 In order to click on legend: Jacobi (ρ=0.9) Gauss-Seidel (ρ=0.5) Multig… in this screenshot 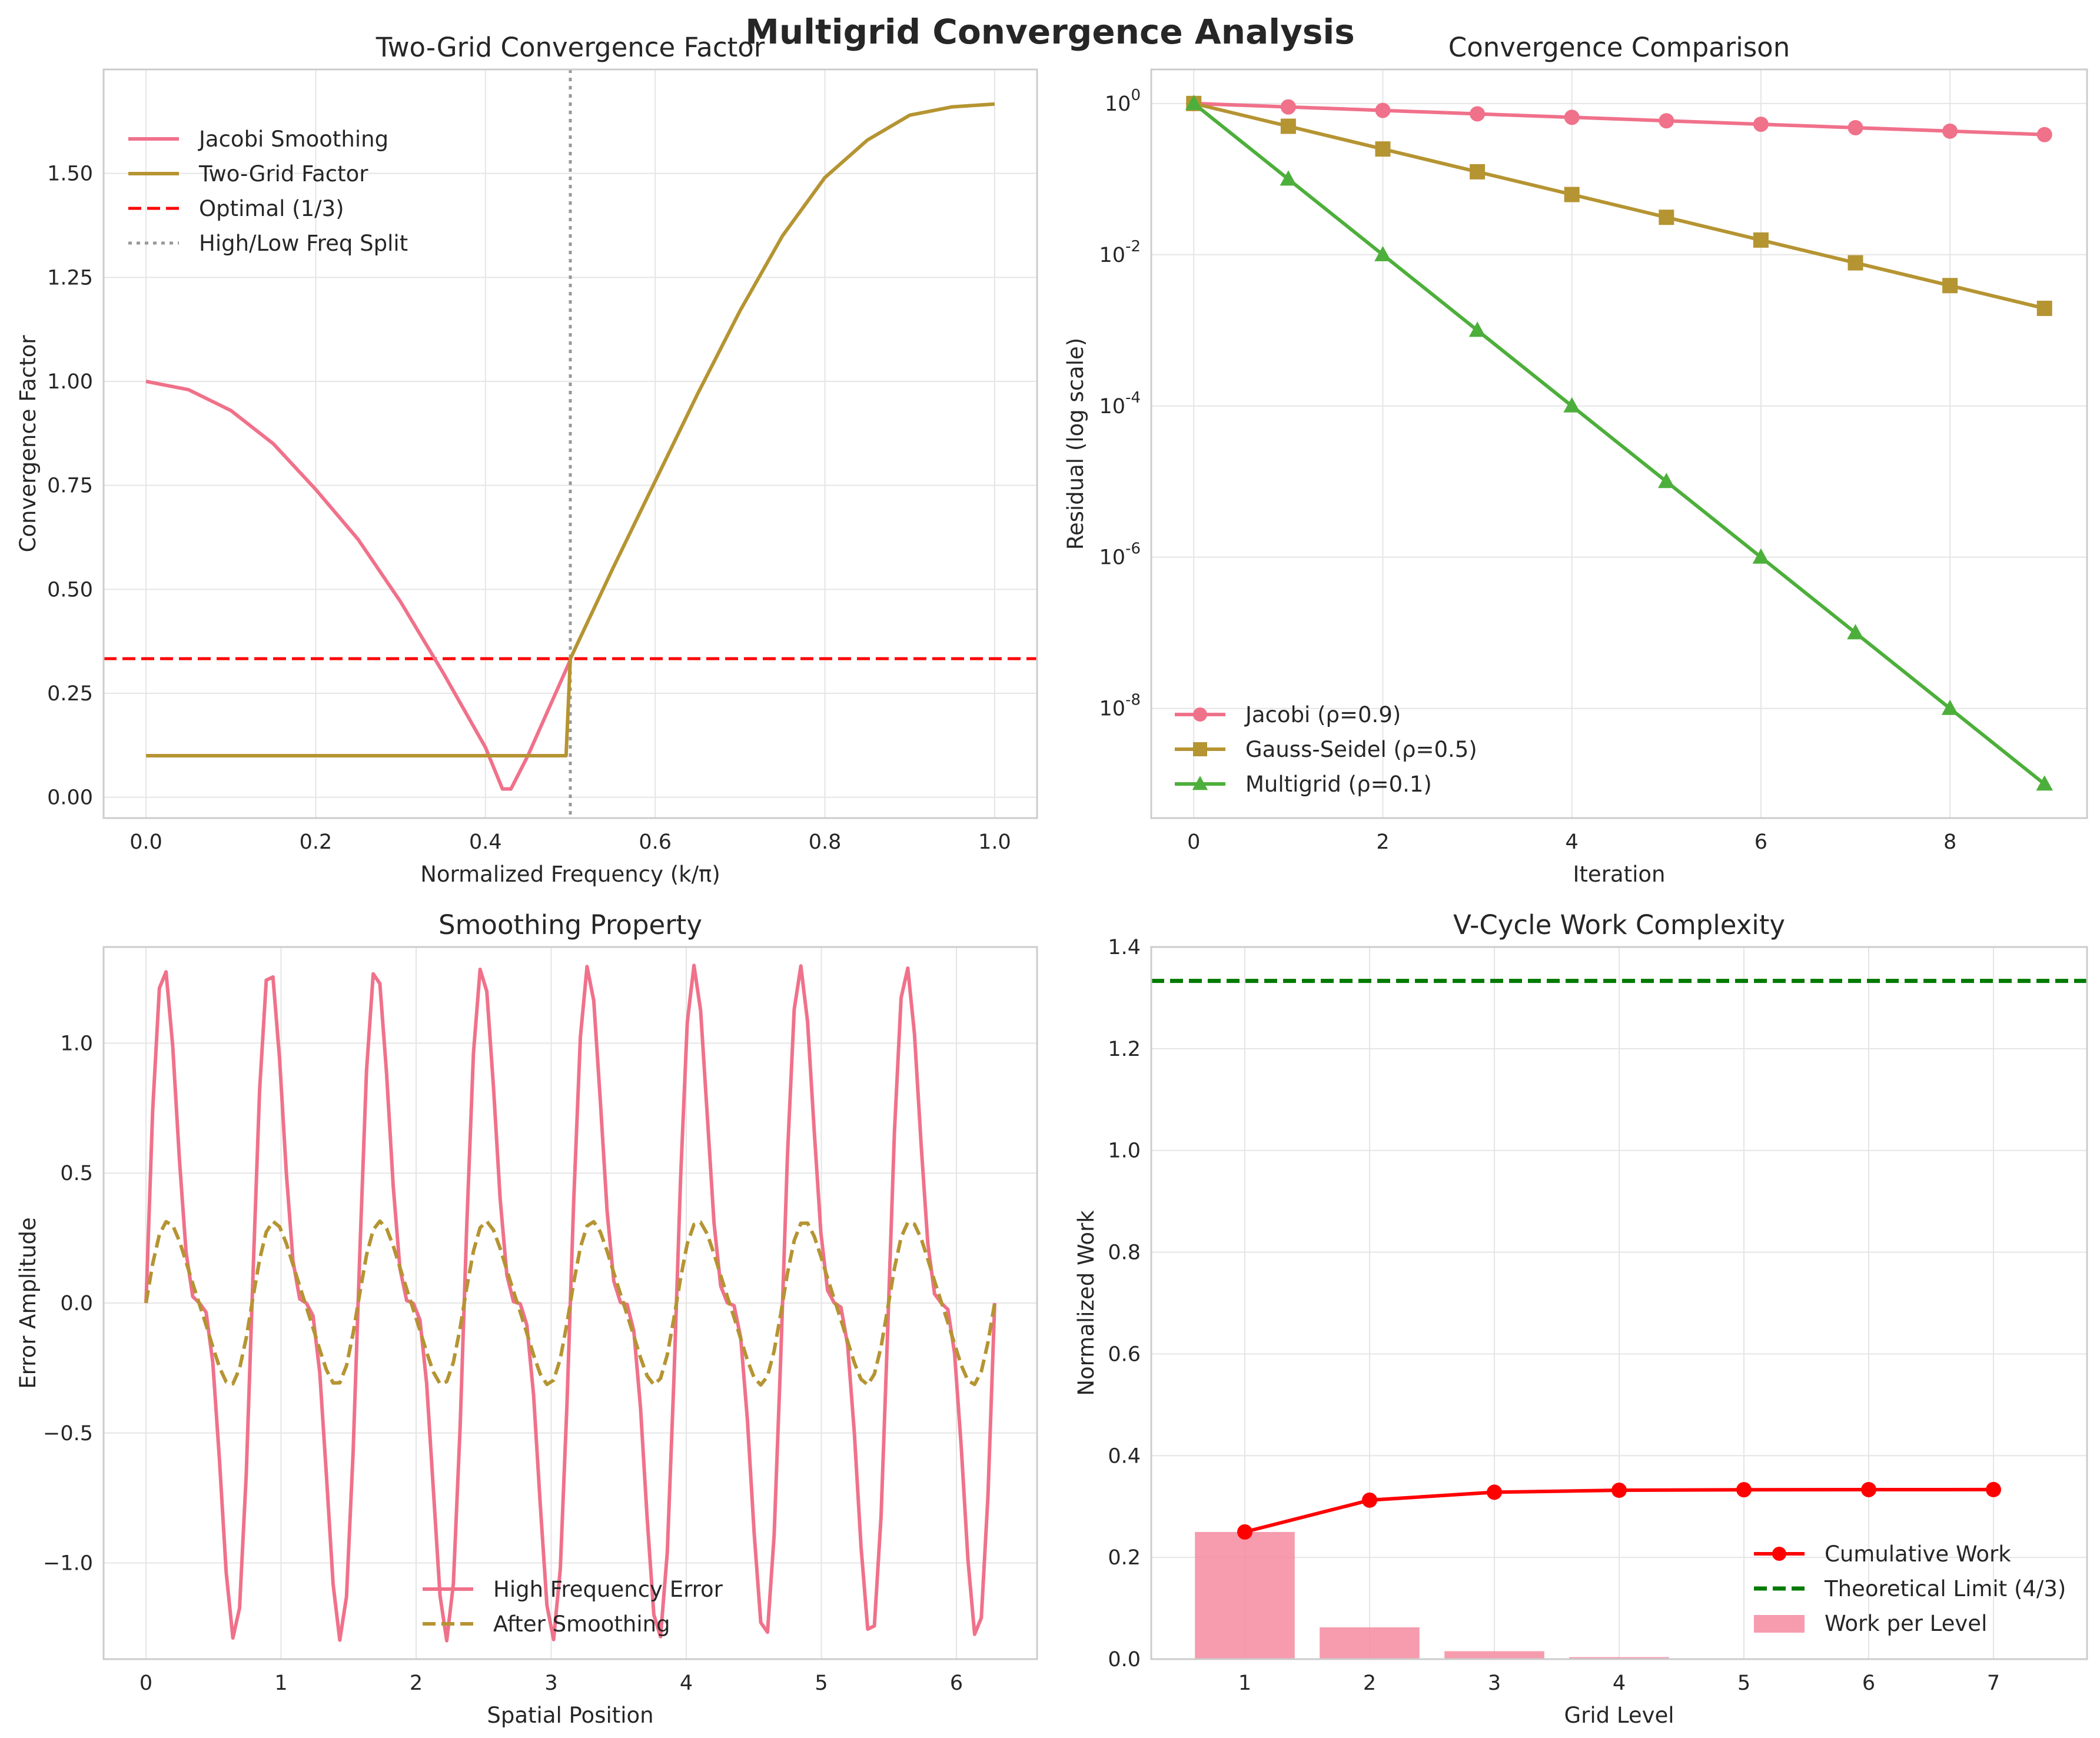, I will do `click(1326, 749)`.